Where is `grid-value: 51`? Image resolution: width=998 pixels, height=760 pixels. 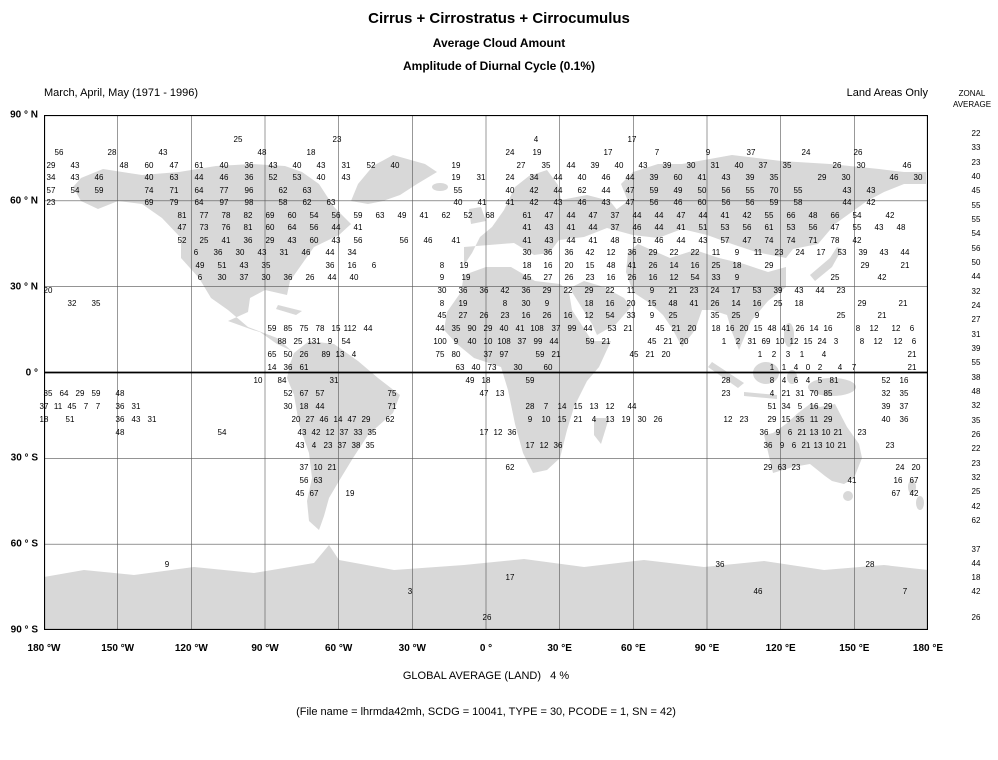 grid-value: 51 is located at coordinates (70, 419).